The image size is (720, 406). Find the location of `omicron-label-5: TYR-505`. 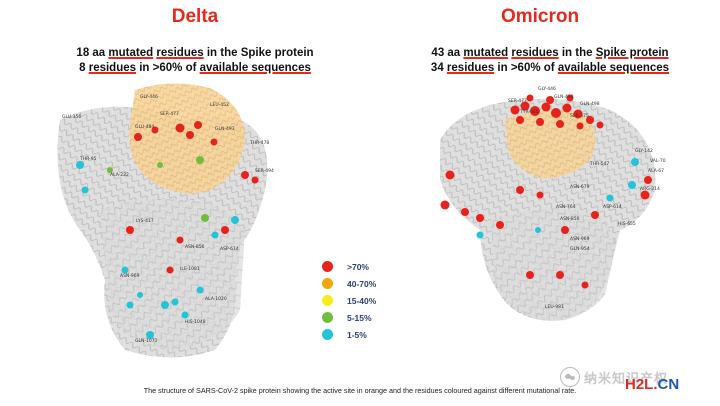

omicron-label-5: TYR-505 is located at coordinates (529, 112).